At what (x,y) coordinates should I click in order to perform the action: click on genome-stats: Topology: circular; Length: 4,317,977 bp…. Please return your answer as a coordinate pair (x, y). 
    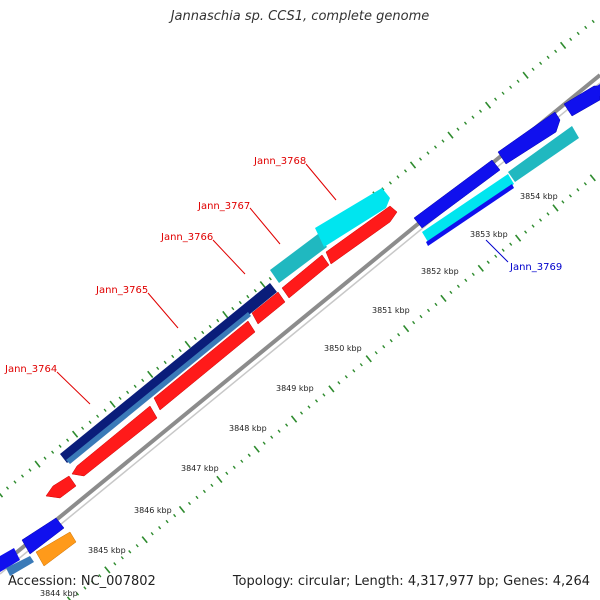
    Looking at the image, I should click on (411, 581).